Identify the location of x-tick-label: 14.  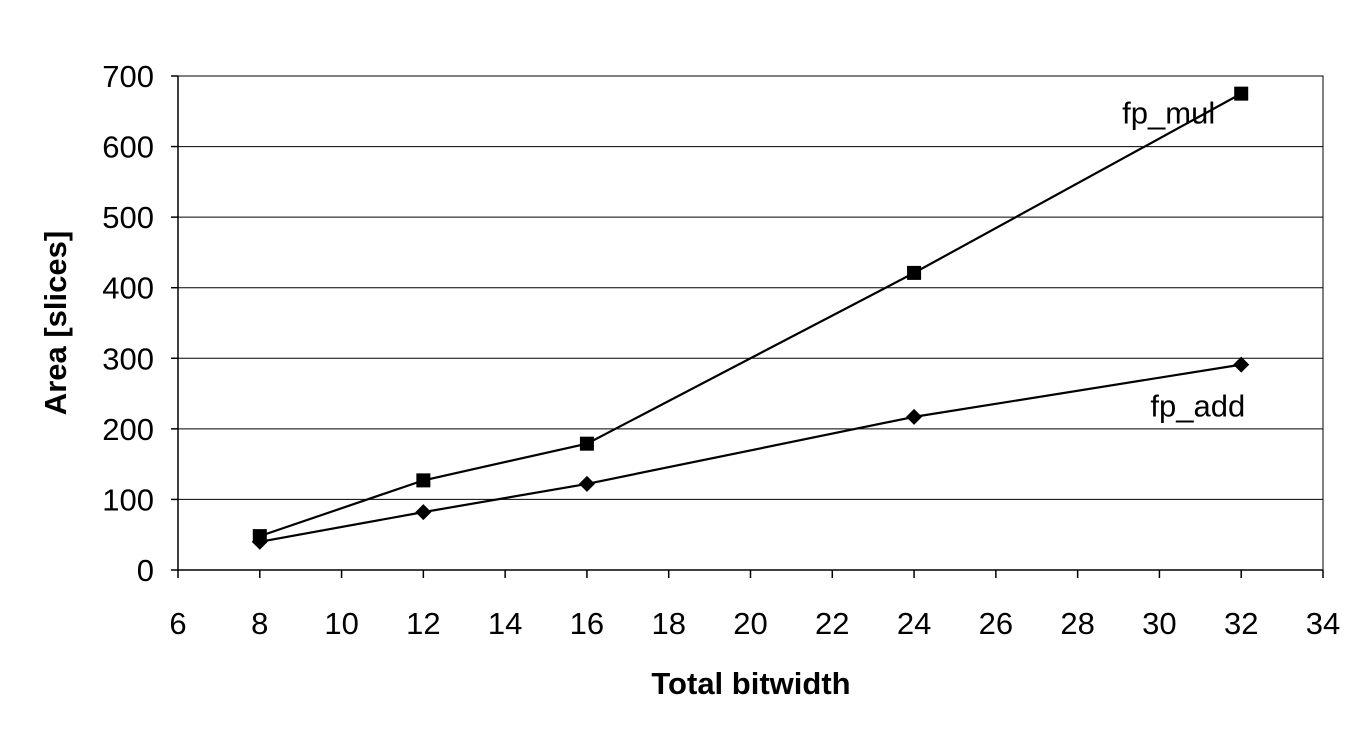
(505, 623).